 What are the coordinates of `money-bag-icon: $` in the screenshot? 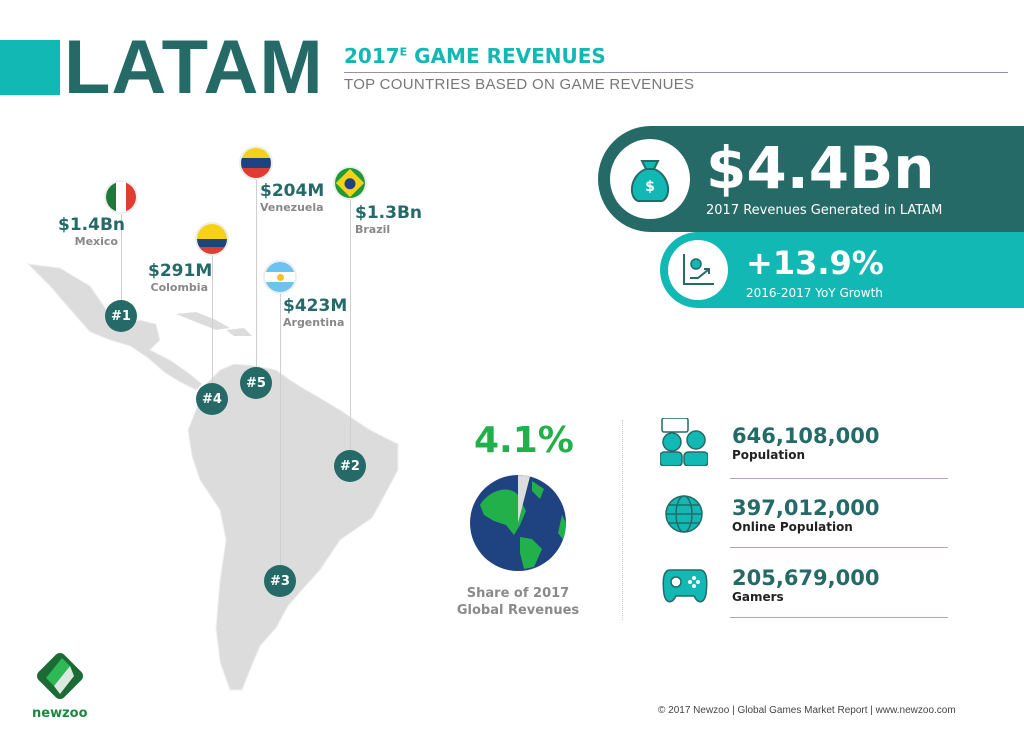 It's located at (650, 181).